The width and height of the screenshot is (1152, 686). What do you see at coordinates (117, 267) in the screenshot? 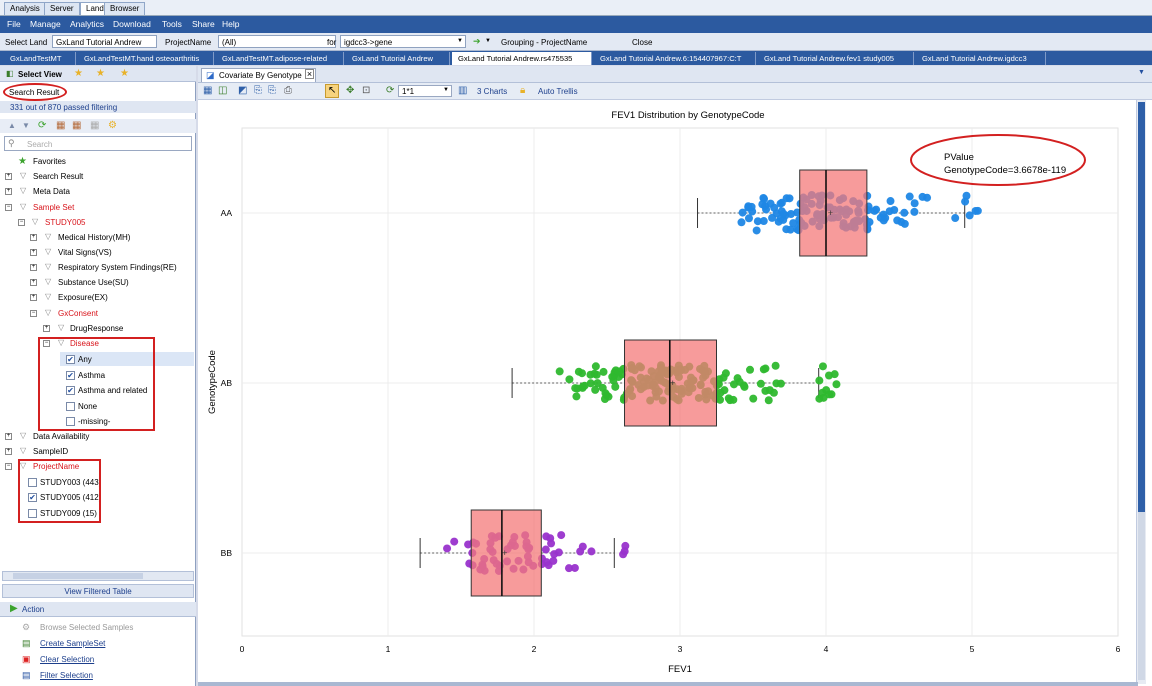
I see `tree-item-respiratory: Respiratory System Findings(RE)` at bounding box center [117, 267].